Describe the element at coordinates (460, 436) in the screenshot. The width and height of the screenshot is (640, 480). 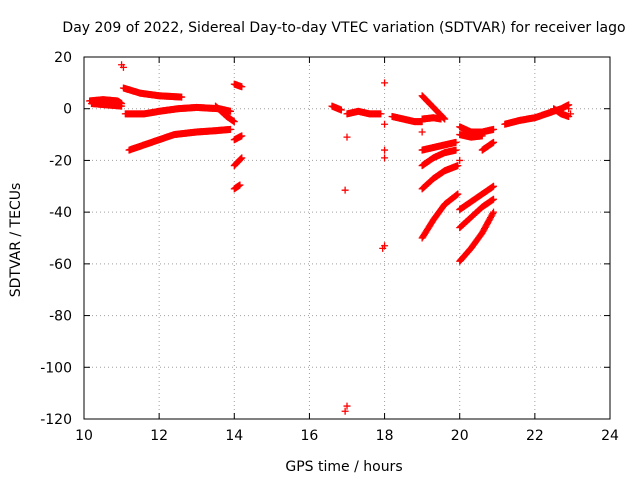
I see `x-tick-label: 20` at that location.